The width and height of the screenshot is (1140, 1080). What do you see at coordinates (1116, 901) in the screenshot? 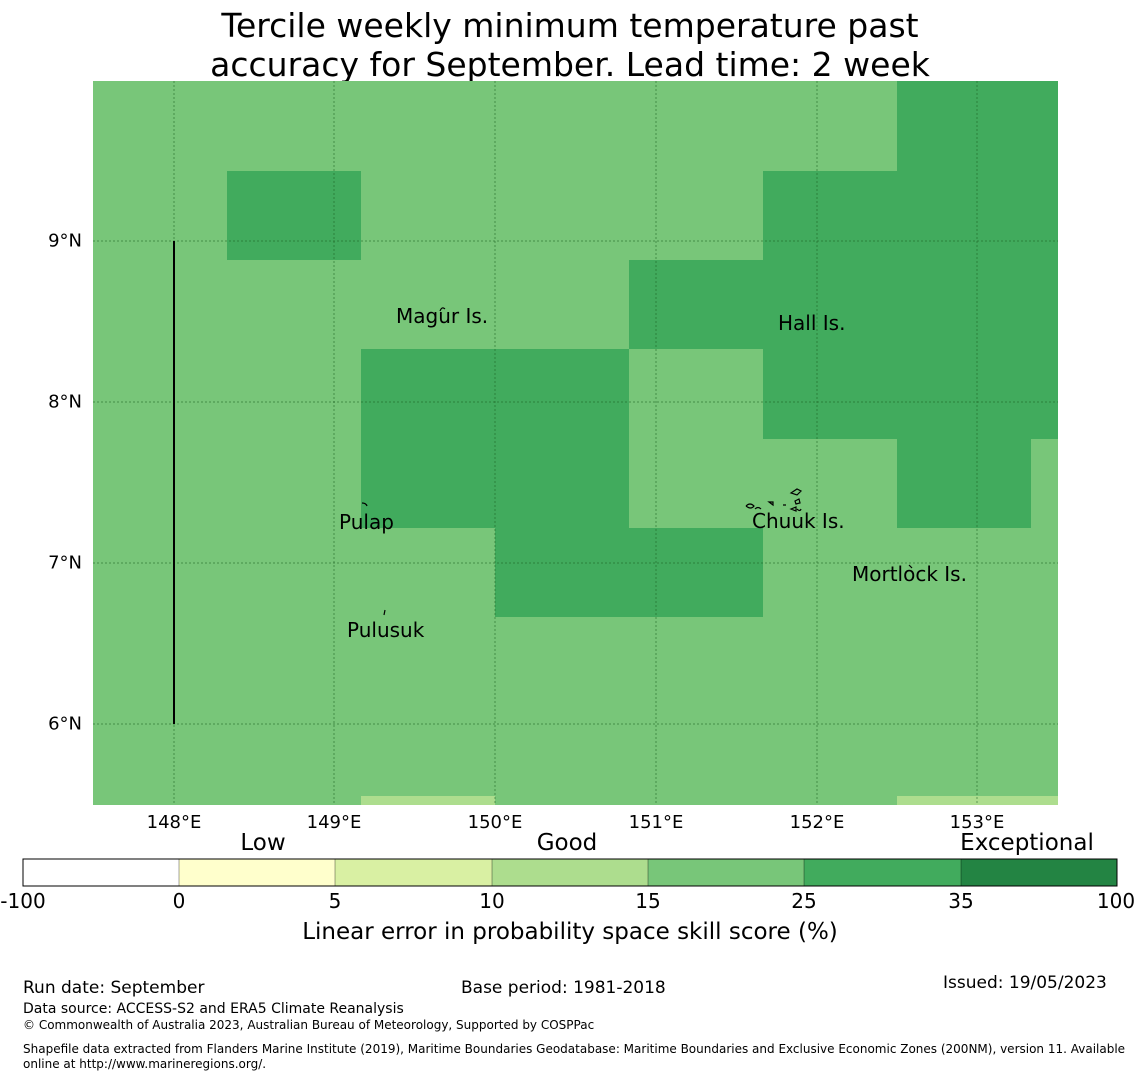
I see `colorbar-tick-label: 100` at bounding box center [1116, 901].